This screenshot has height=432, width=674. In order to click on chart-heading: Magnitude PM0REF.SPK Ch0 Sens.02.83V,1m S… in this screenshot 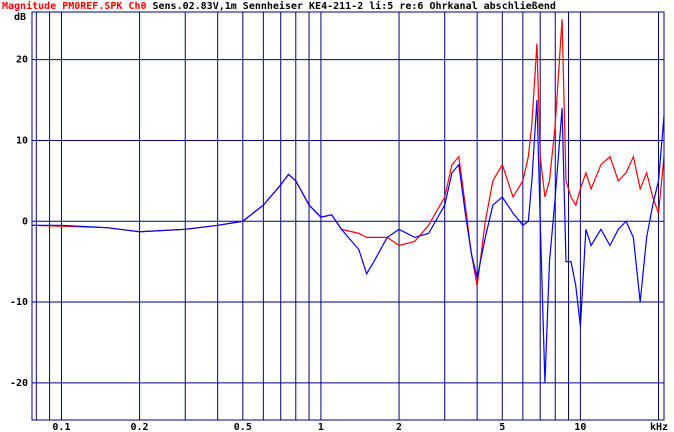, I will do `click(279, 6)`.